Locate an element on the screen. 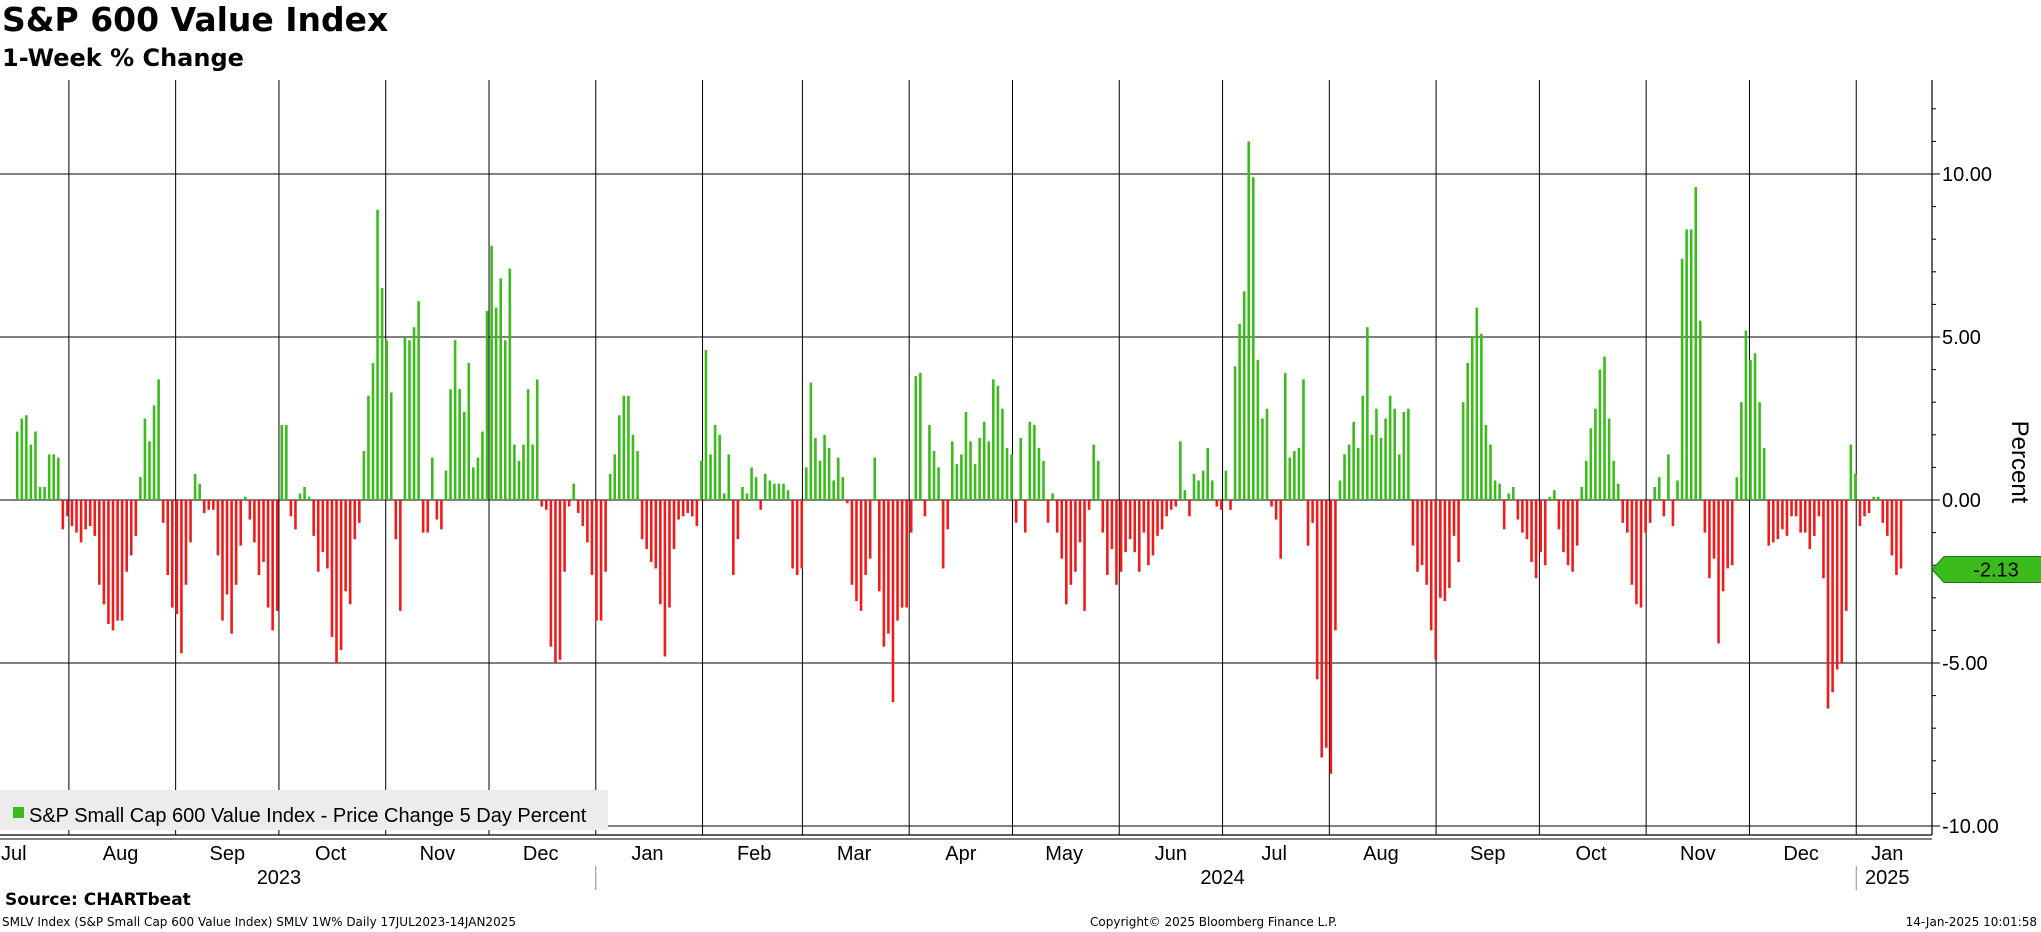  x-month-label: Sep is located at coordinates (227, 854).